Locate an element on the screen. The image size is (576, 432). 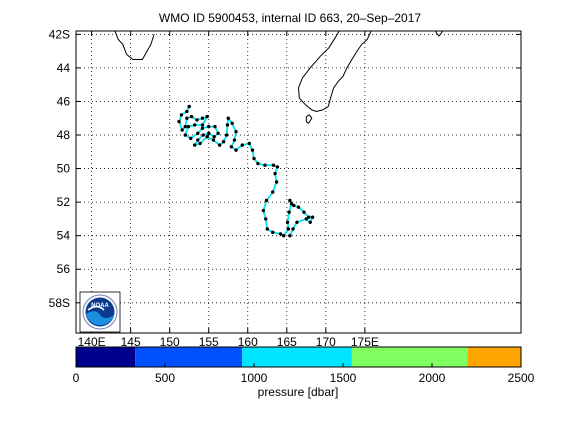
lat-tick-label: 46 is located at coordinates (64, 101).